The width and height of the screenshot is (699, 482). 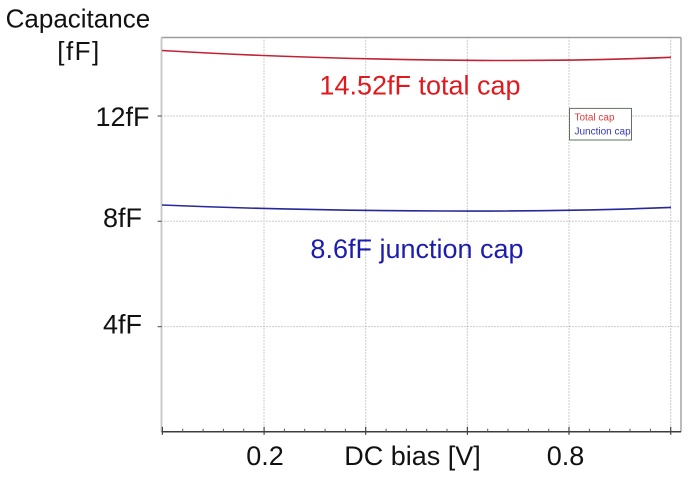 I want to click on svg-text: 14.52fF total cap, so click(x=419, y=86).